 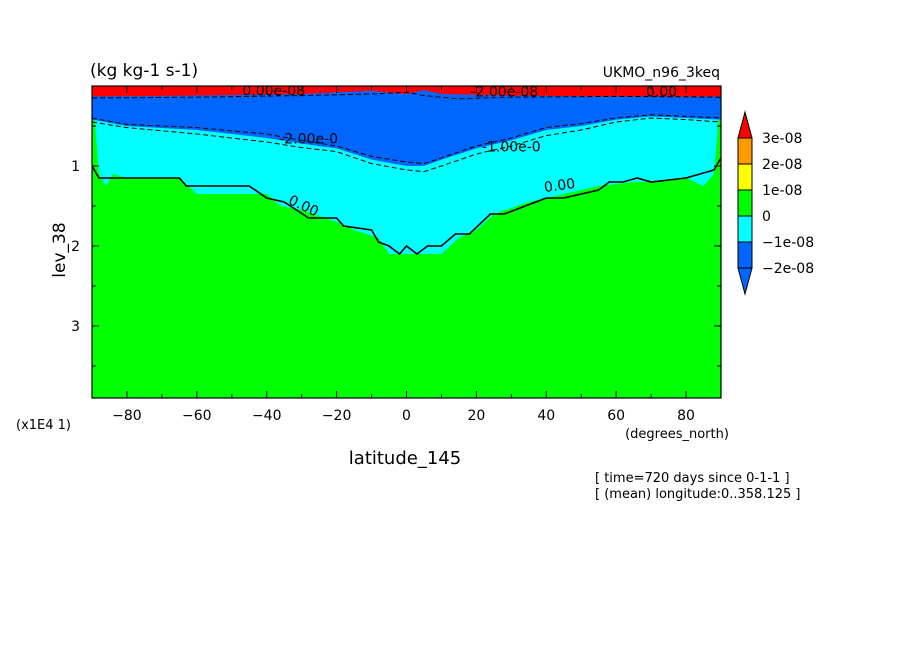 I want to click on contour-label-5: -1.00e-0, so click(x=511, y=148).